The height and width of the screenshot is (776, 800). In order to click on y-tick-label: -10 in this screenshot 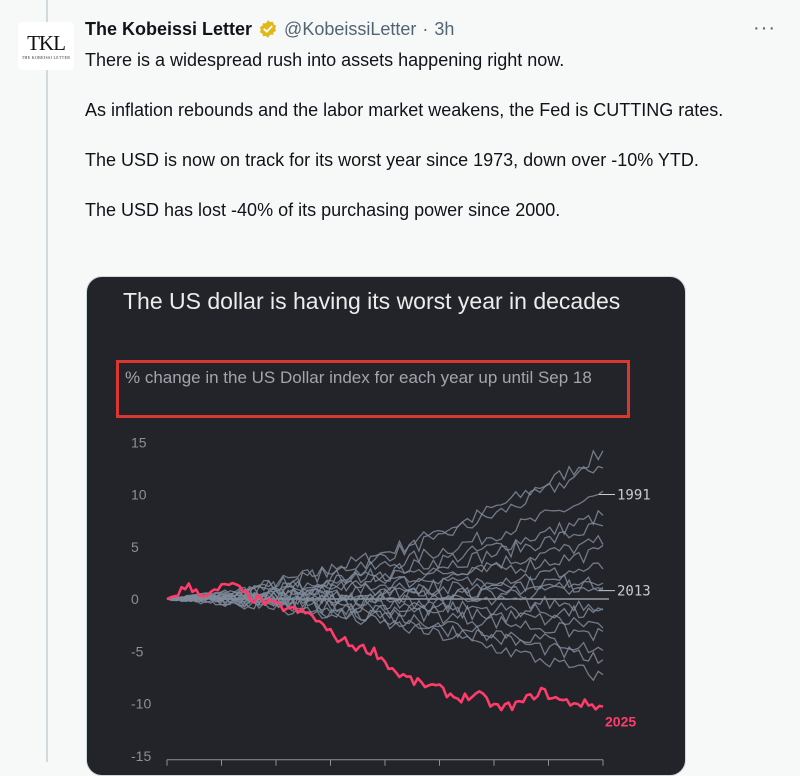, I will do `click(141, 704)`.